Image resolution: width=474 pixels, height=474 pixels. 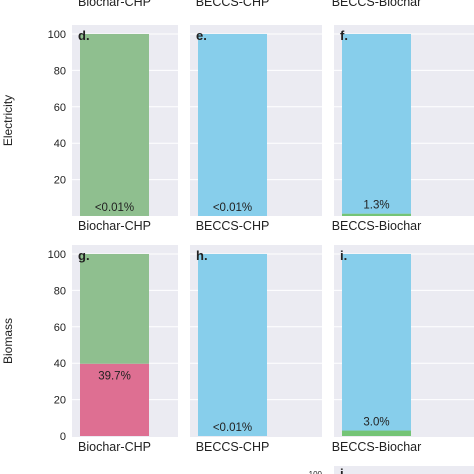 What do you see at coordinates (344, 35) in the screenshot?
I see `panel-label: f.` at bounding box center [344, 35].